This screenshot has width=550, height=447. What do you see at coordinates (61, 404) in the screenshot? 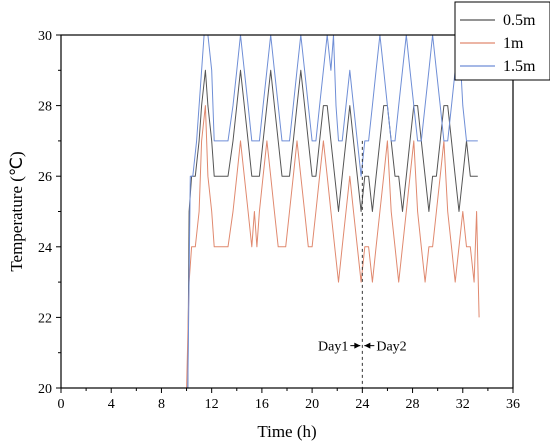
I see `x-tick-label: 0` at bounding box center [61, 404].